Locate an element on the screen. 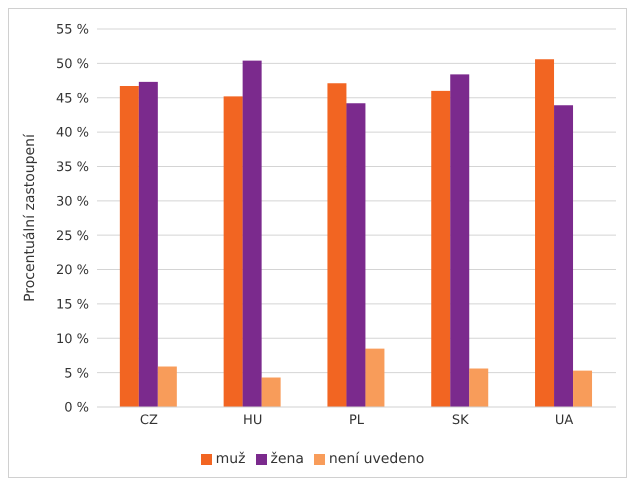 This screenshot has width=635, height=486. x-tick-label: HU is located at coordinates (252, 420).